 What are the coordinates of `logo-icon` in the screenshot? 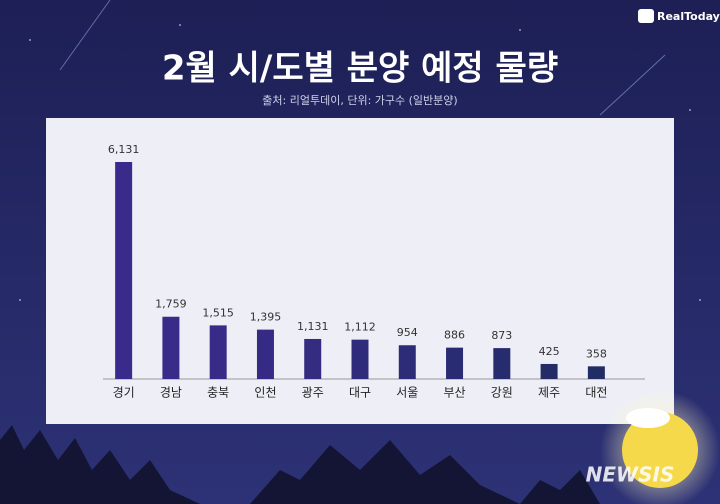 It's located at (646, 16).